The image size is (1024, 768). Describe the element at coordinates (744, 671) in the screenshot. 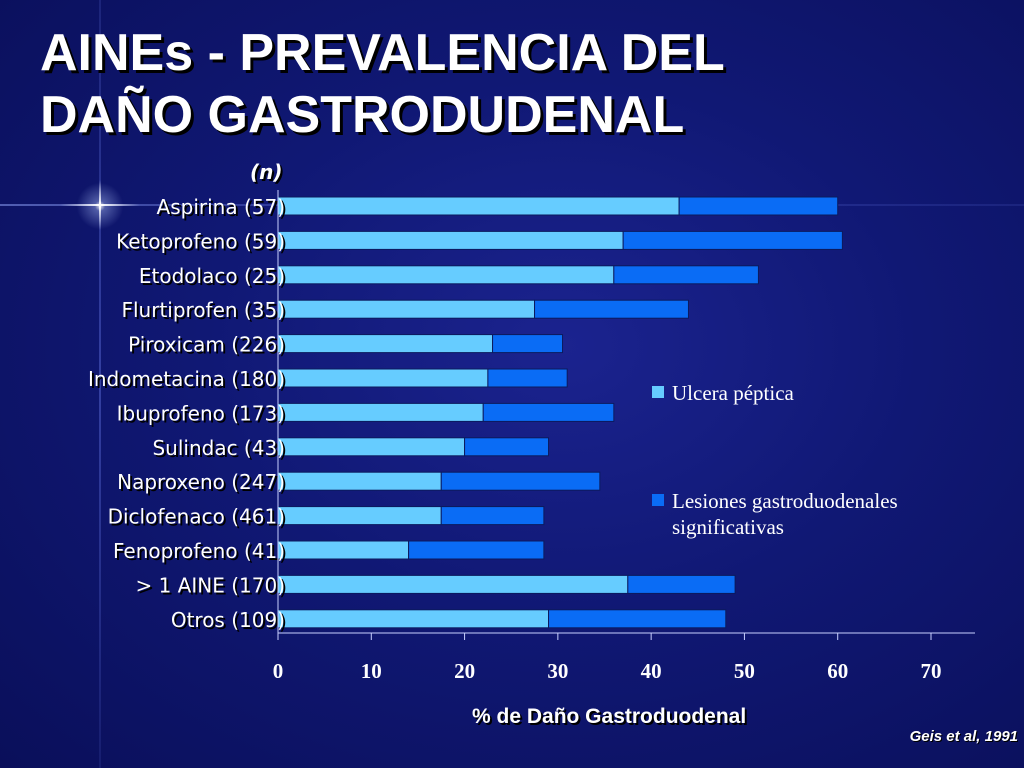

I see `x-tick-label: 50` at that location.